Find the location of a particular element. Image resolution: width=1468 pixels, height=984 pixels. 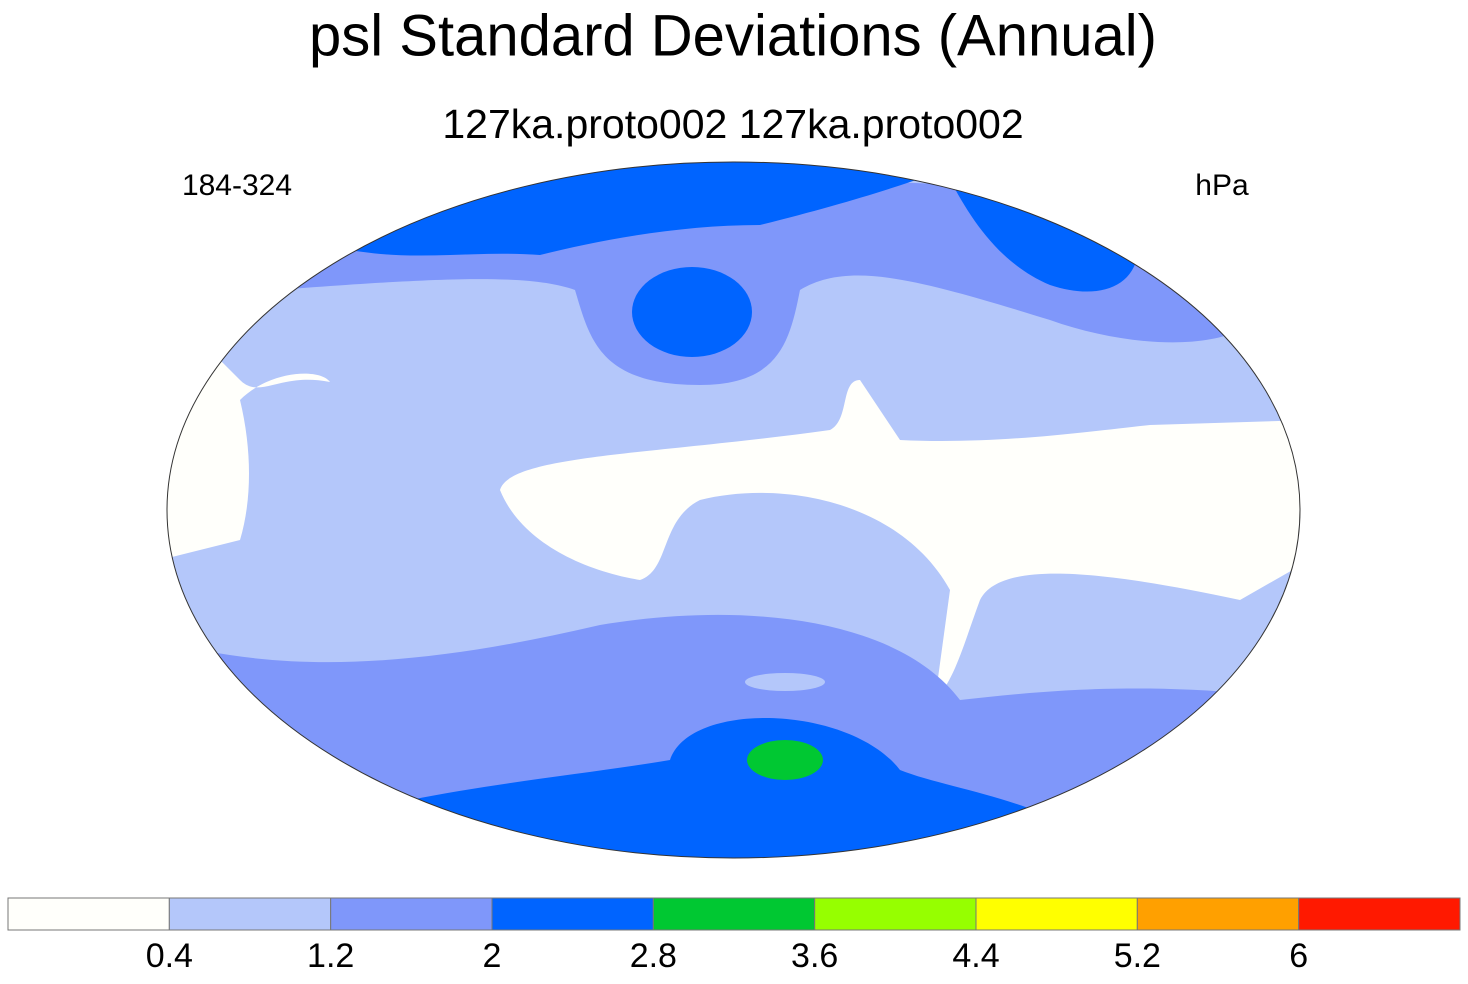

title: psl Standard Deviations (Annual) is located at coordinates (733, 35).